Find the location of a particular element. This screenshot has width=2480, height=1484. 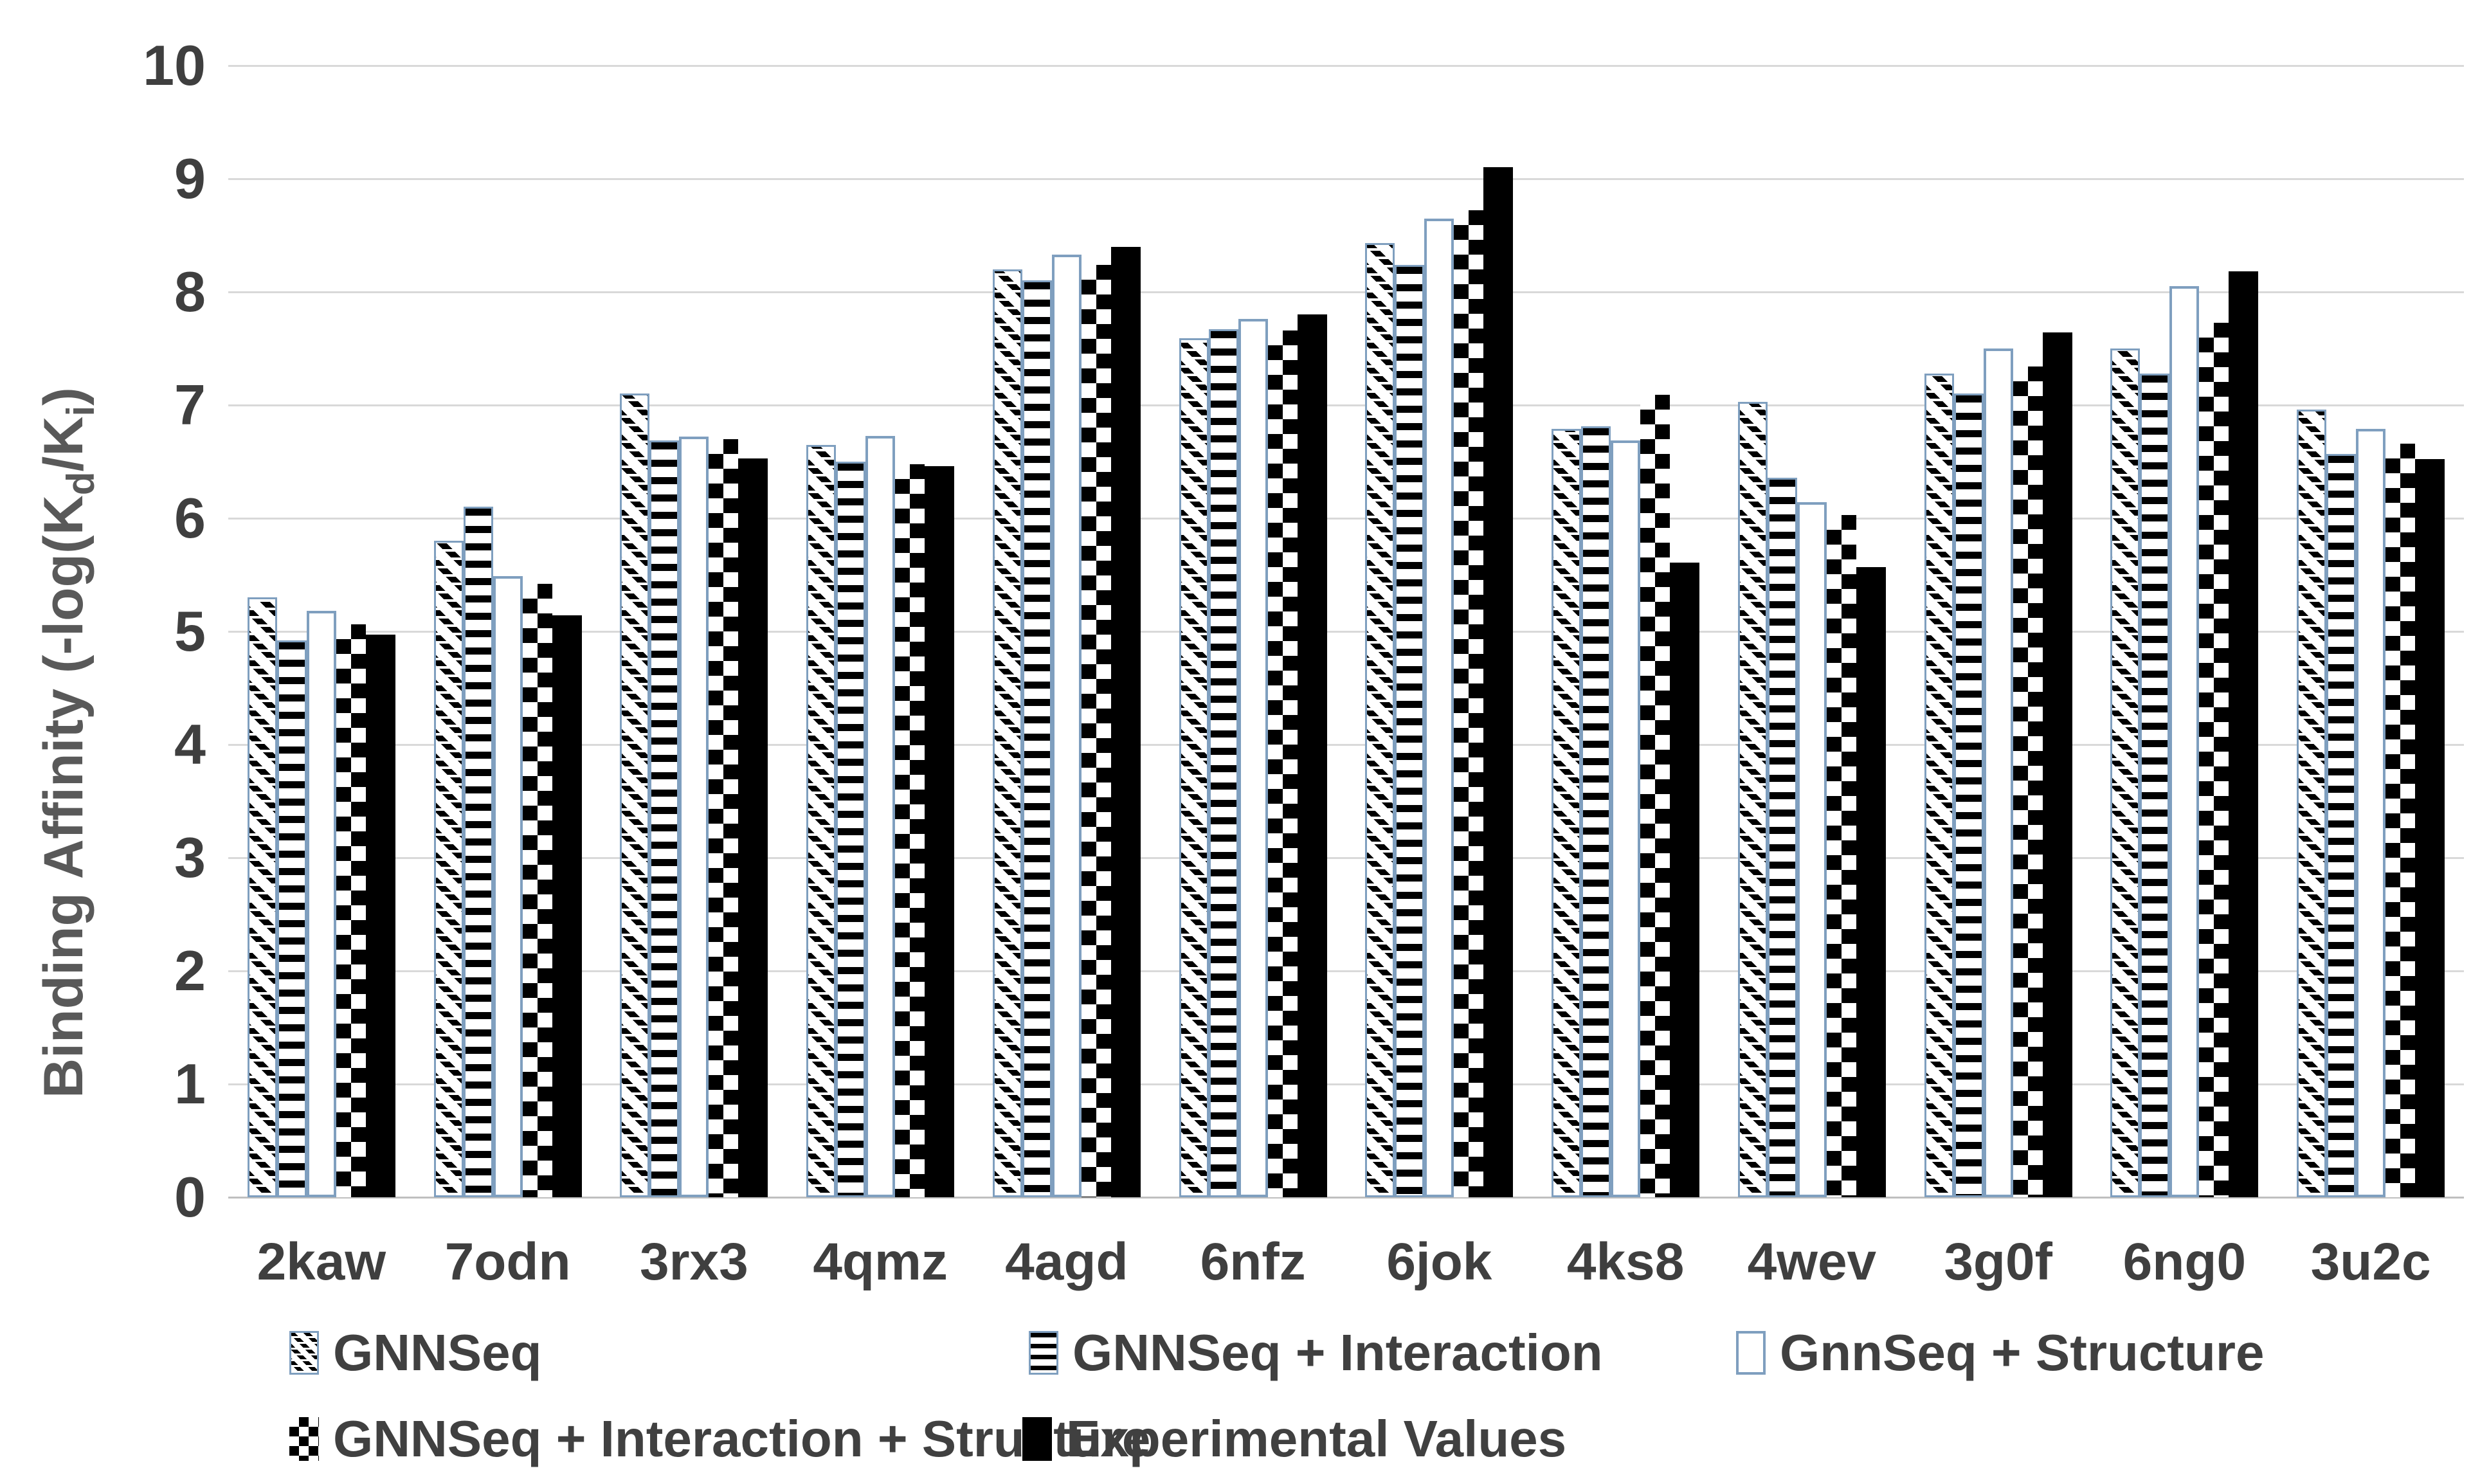

y-tick-label-9: 9 is located at coordinates (190, 178).